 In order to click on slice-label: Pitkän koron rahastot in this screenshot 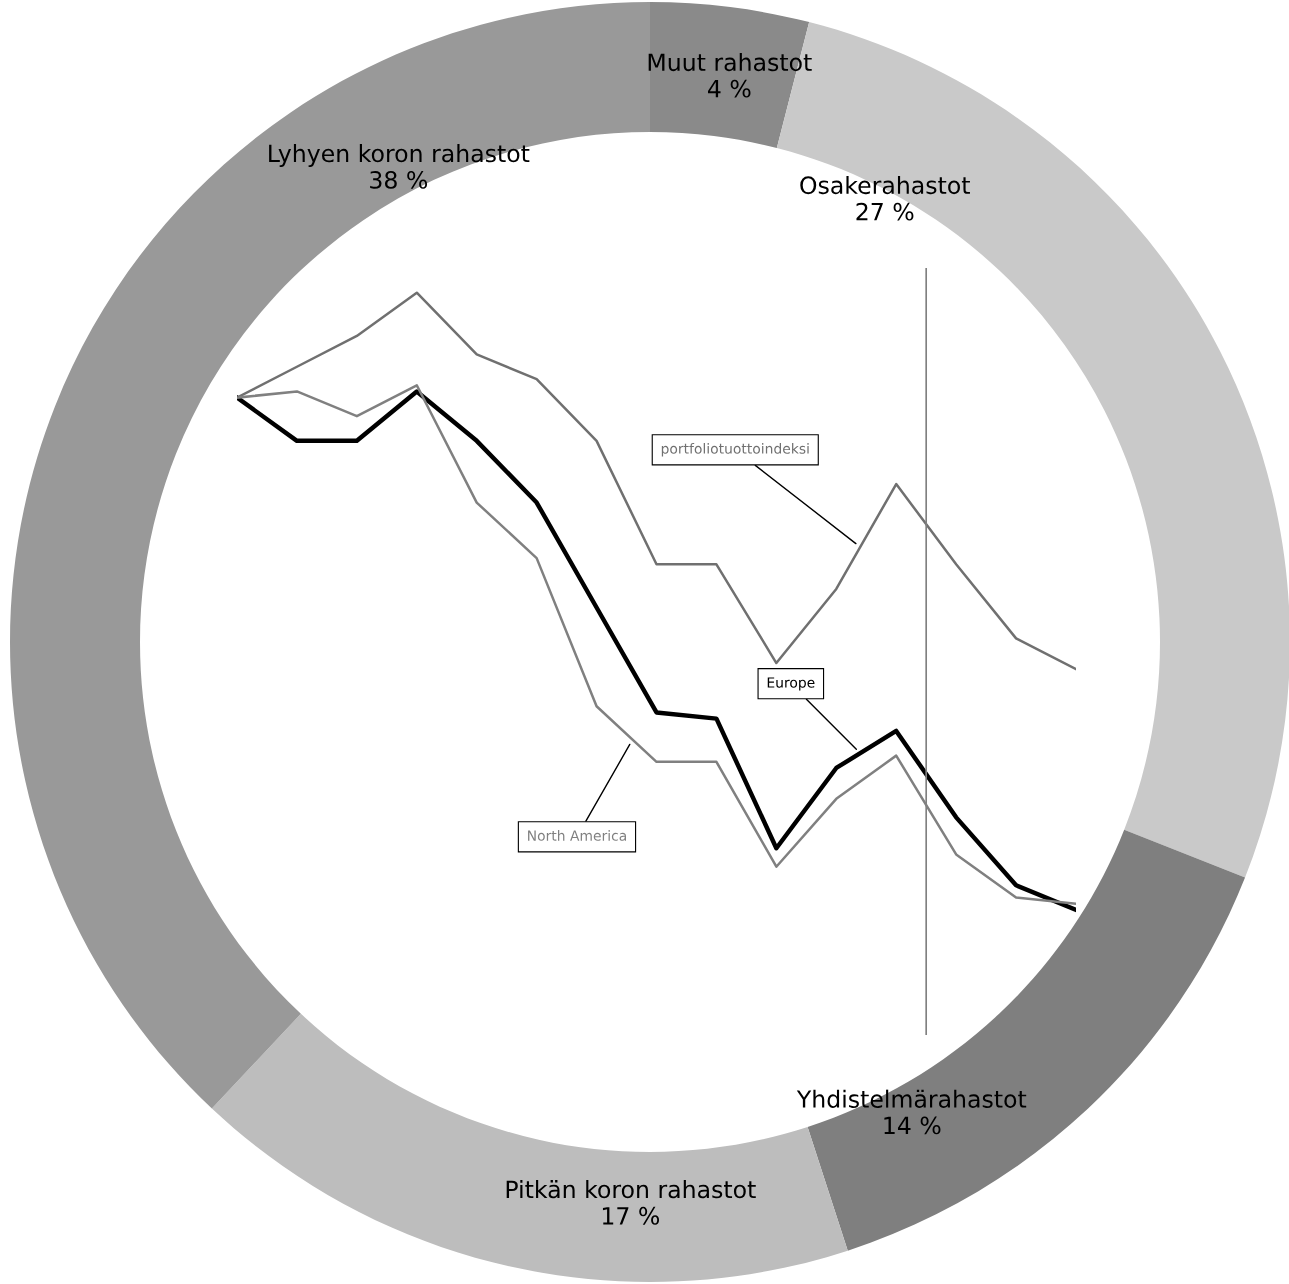, I will do `click(631, 1189)`.